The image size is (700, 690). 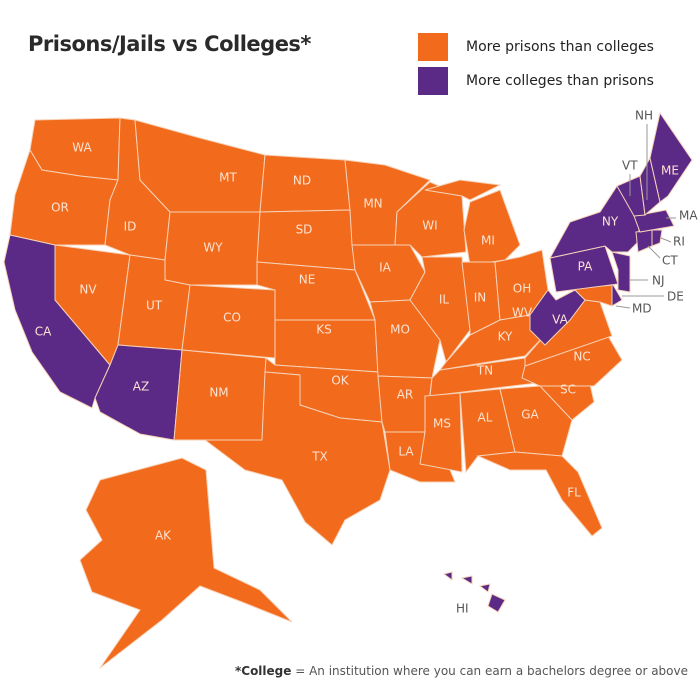 I want to click on state-label-mo: MO, so click(x=400, y=330).